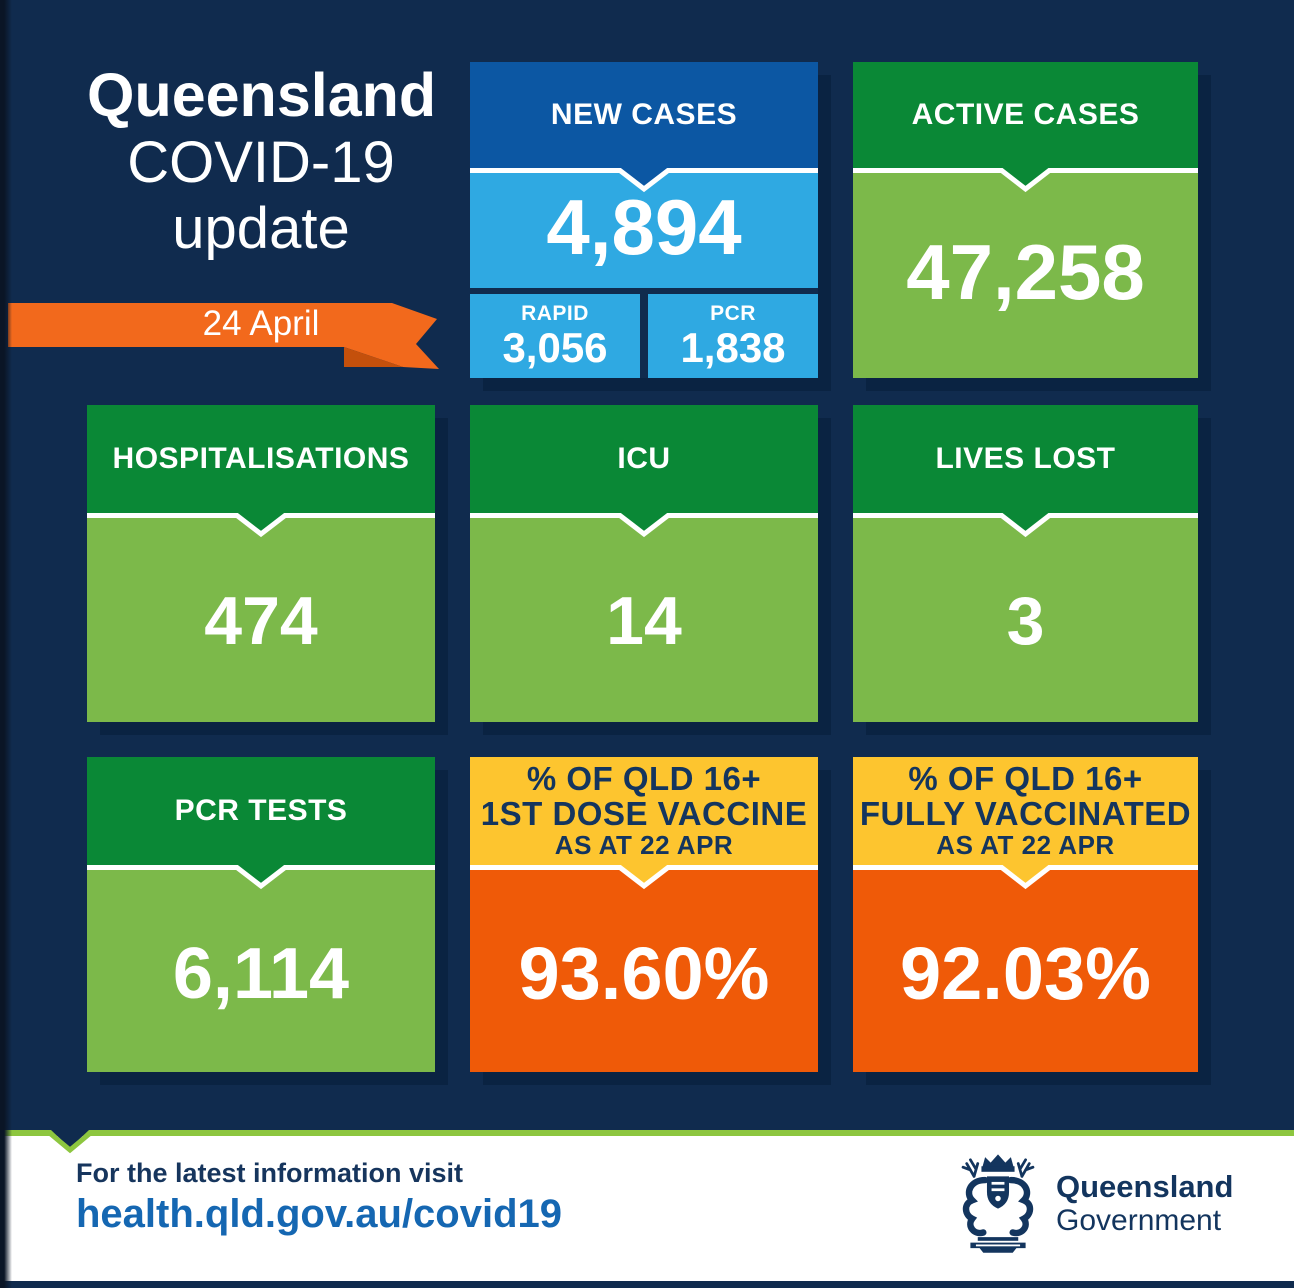  Describe the element at coordinates (644, 115) in the screenshot. I see `new-cases-label: NEW CASES` at that location.